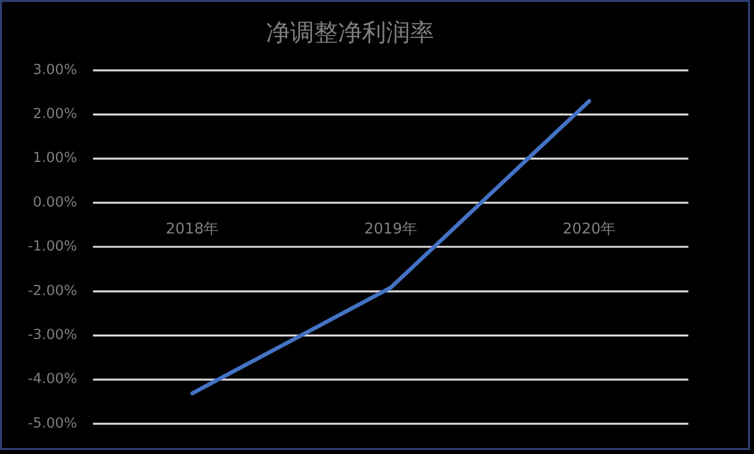 The height and width of the screenshot is (454, 754). Describe the element at coordinates (55, 158) in the screenshot. I see `y-tick-label: 1.00%` at that location.